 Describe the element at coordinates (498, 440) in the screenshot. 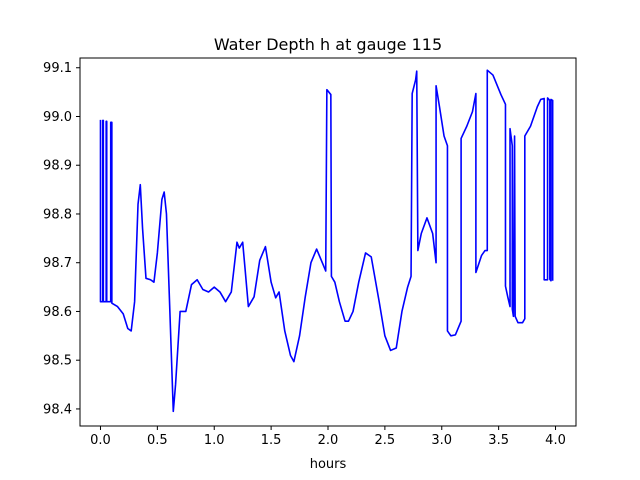

I see `x-tick-label: 3.5` at that location.